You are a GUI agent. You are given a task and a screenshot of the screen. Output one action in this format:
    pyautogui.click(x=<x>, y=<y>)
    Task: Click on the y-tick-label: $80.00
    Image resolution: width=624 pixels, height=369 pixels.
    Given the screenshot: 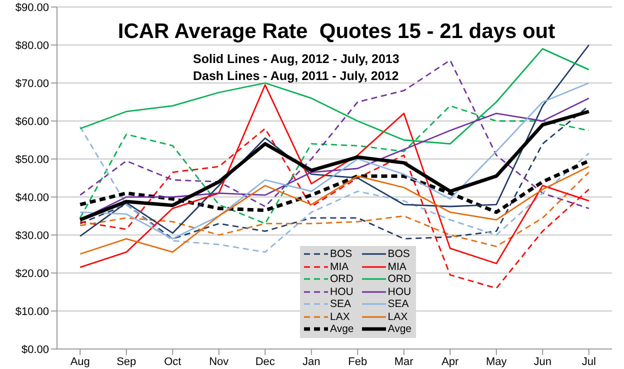 What is the action you would take?
    pyautogui.click(x=32, y=46)
    